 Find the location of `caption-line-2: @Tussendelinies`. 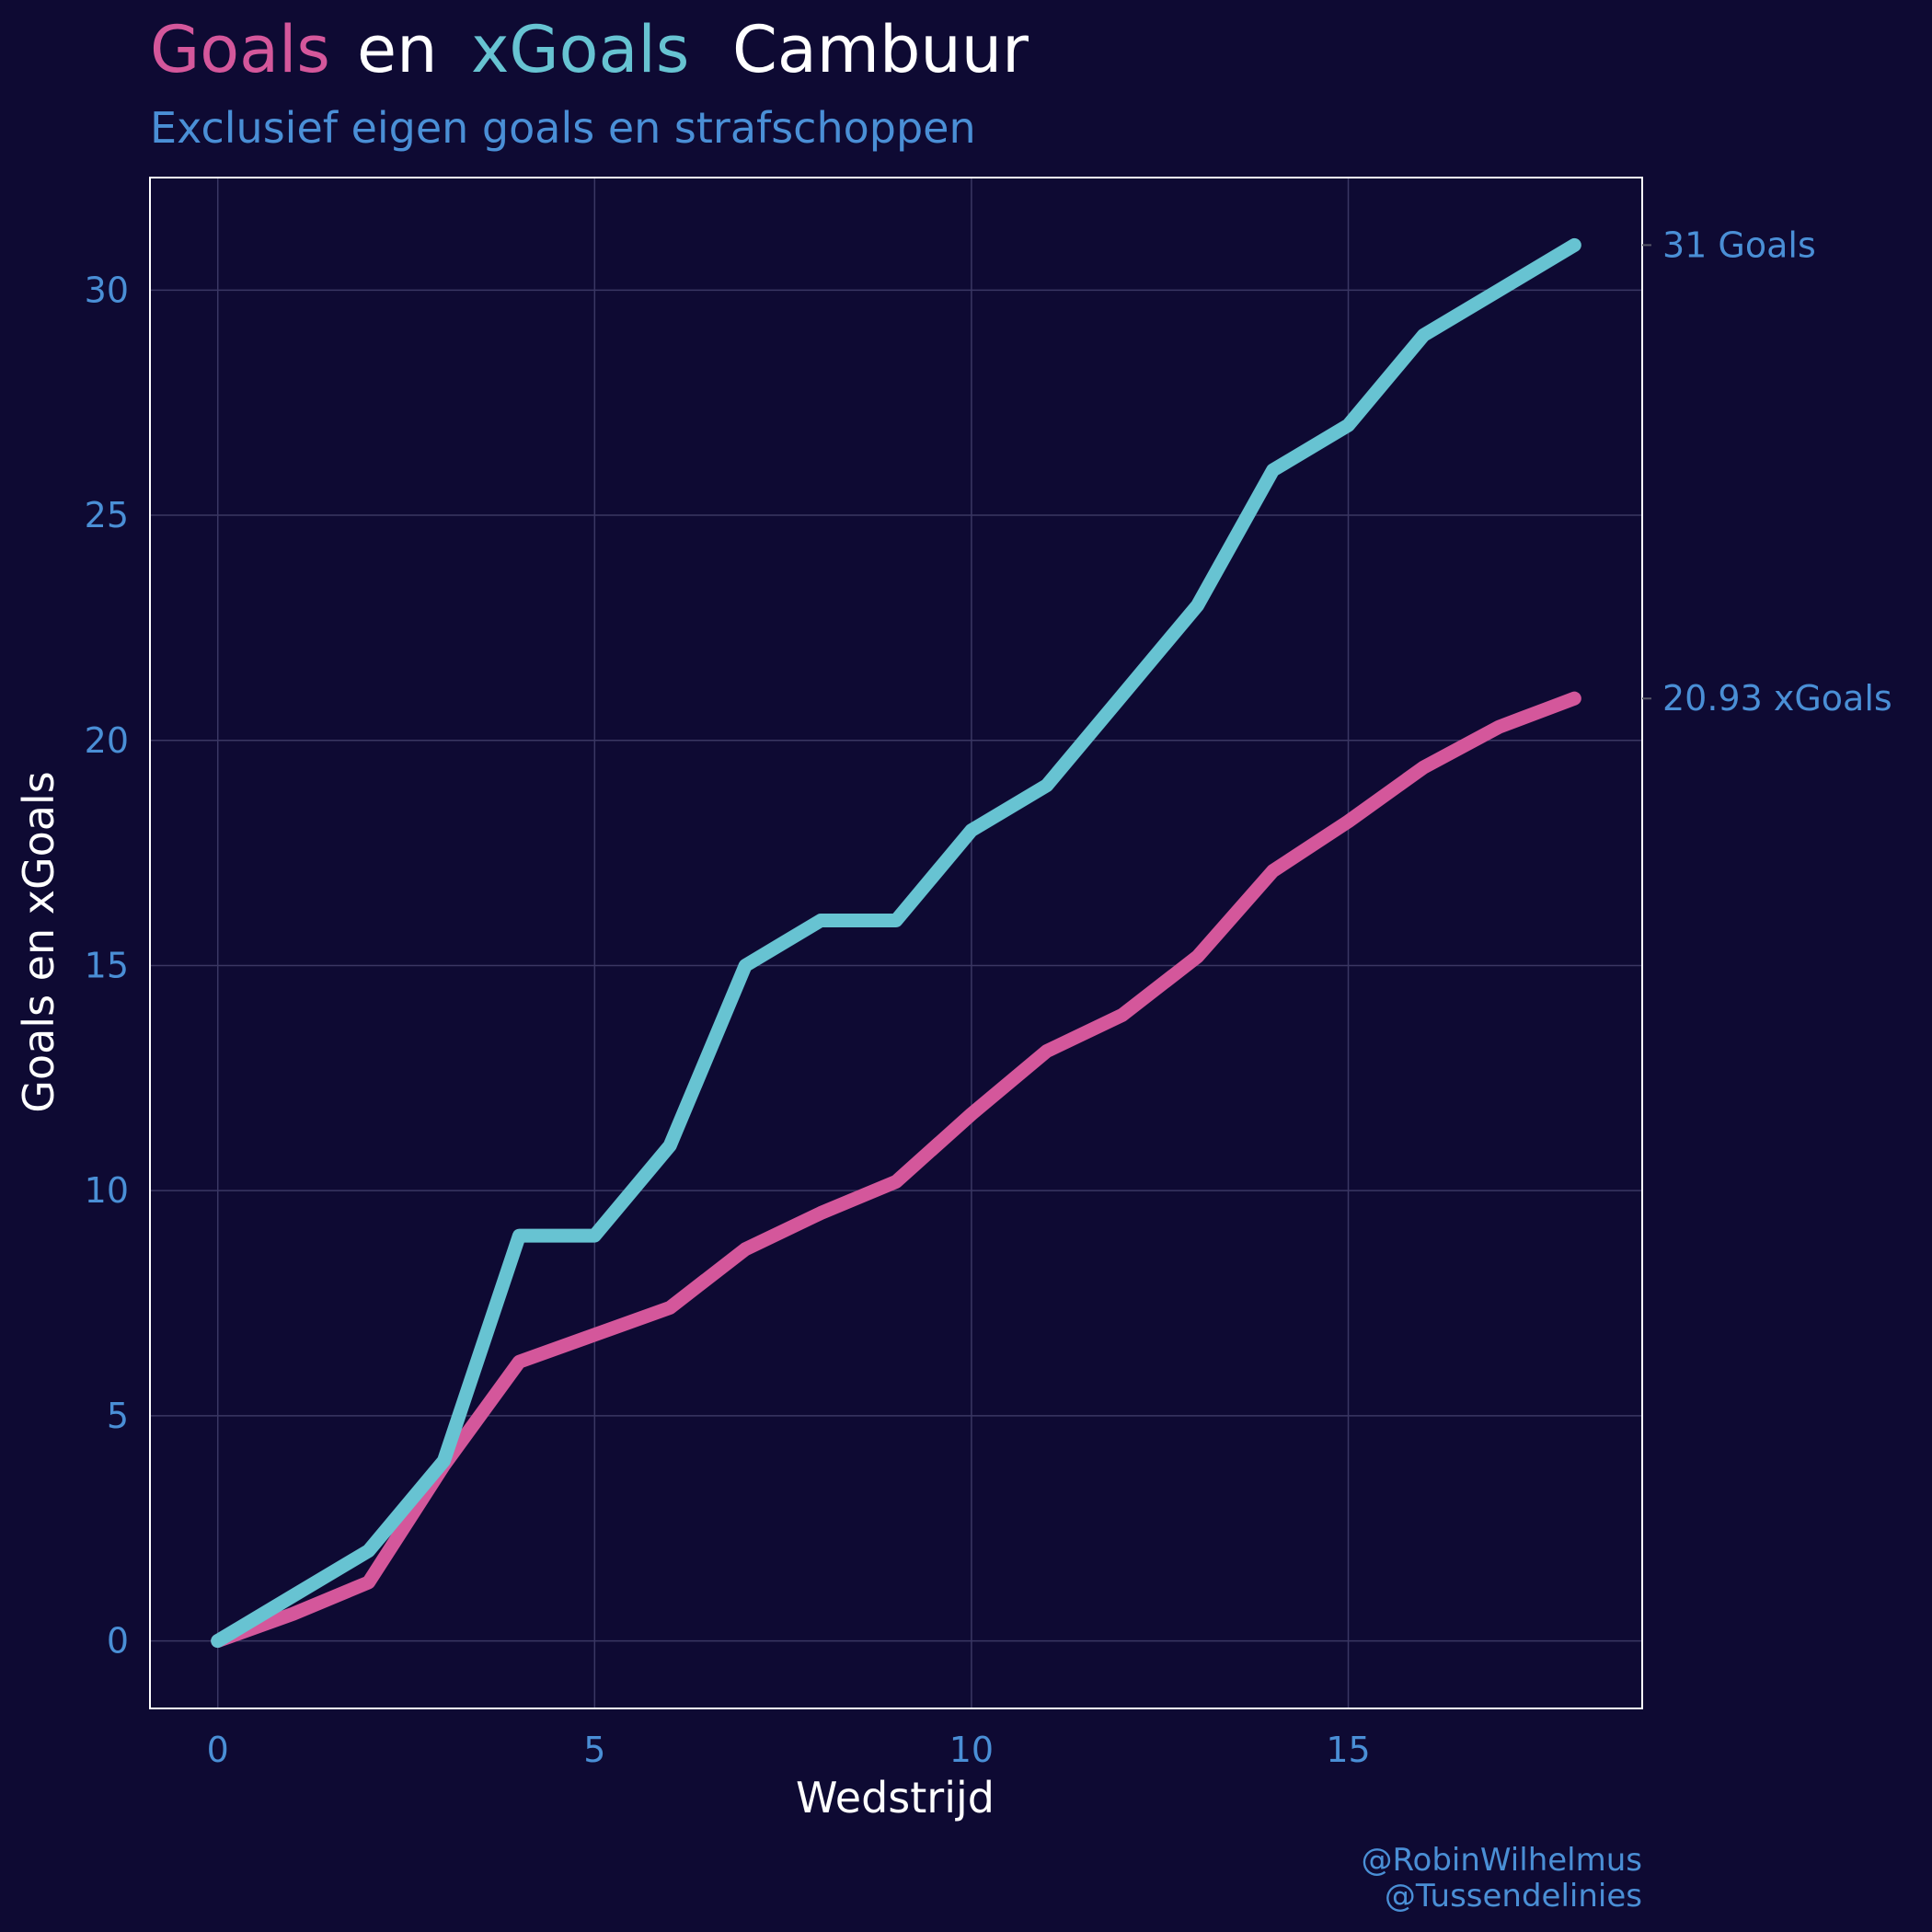

caption-line-2: @Tussendelinies is located at coordinates (1513, 1896).